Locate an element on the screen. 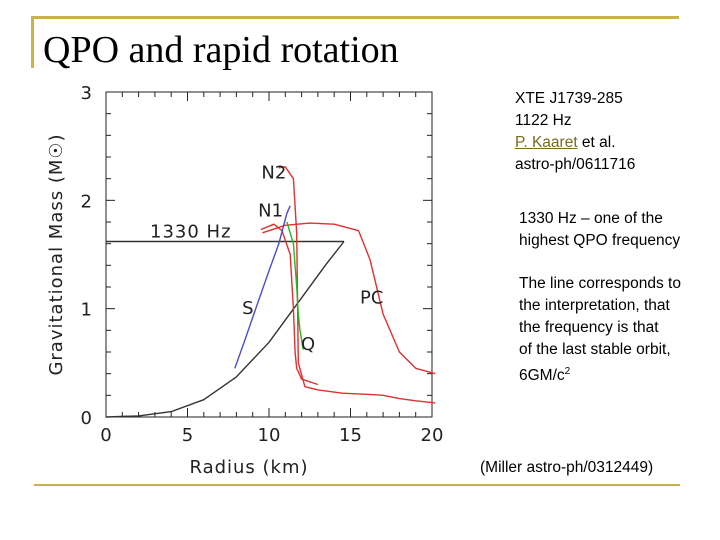 This screenshot has height=540, width=720. orbit-formula: 6GM/c is located at coordinates (542, 376).